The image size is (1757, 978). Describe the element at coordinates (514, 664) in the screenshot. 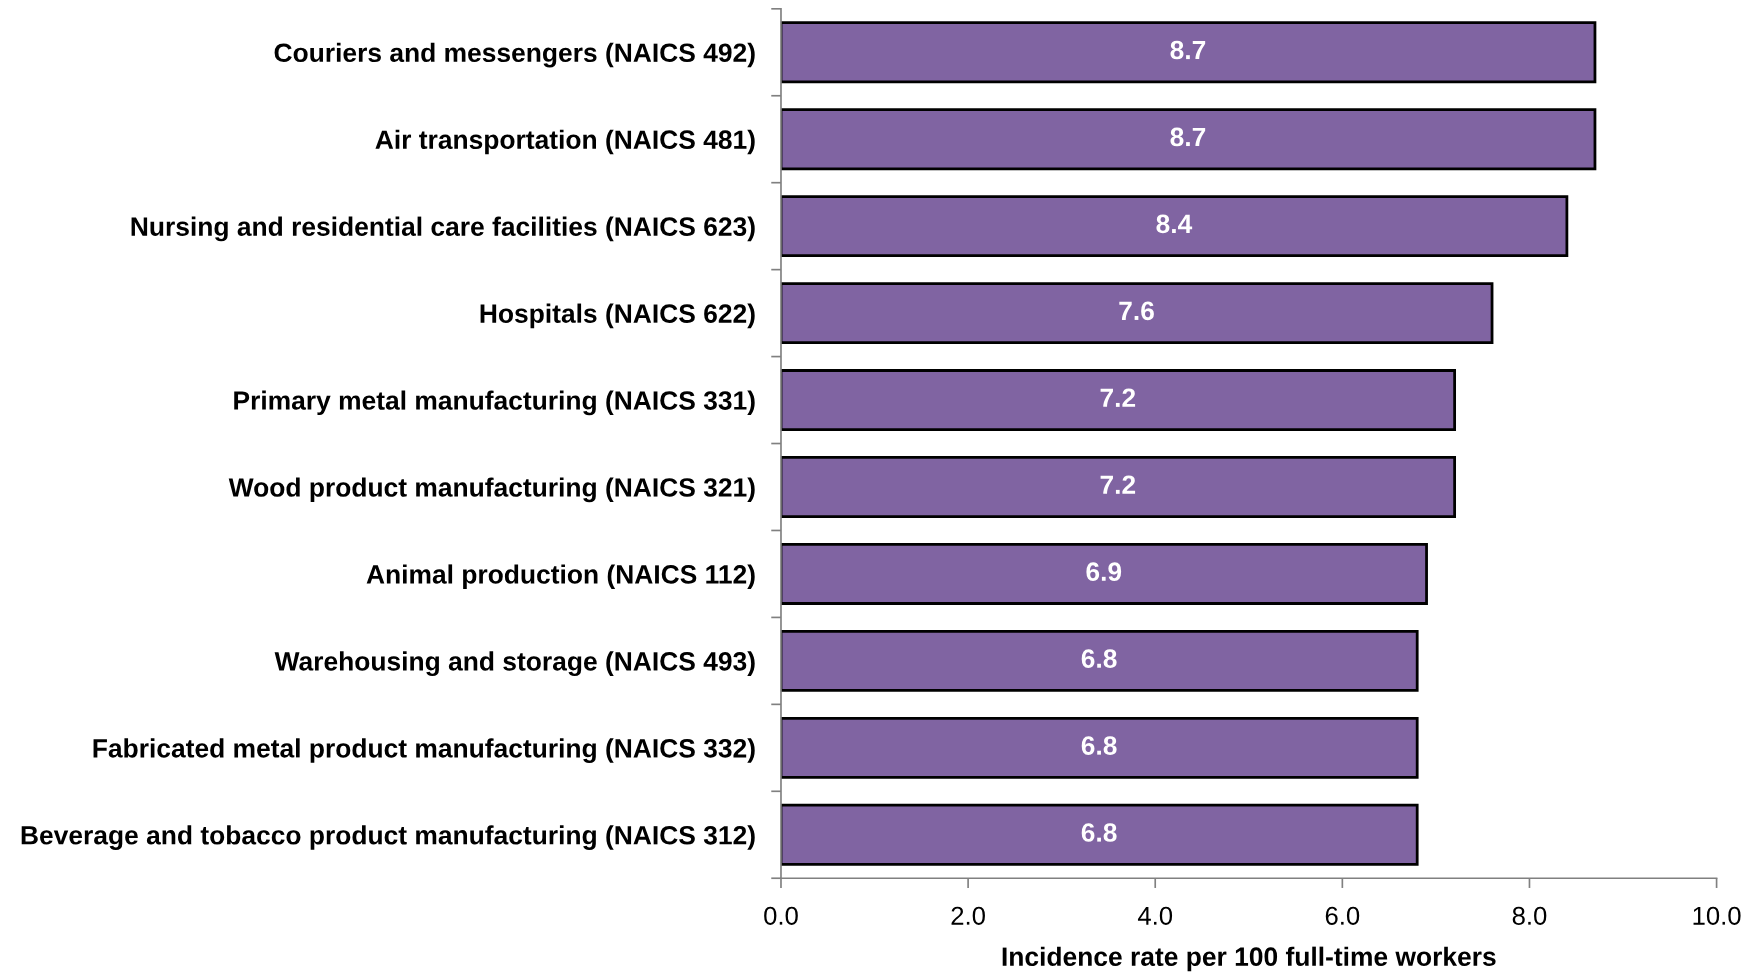

I see `y-tick-label: Warehousing and storage (NAICS 493)` at that location.